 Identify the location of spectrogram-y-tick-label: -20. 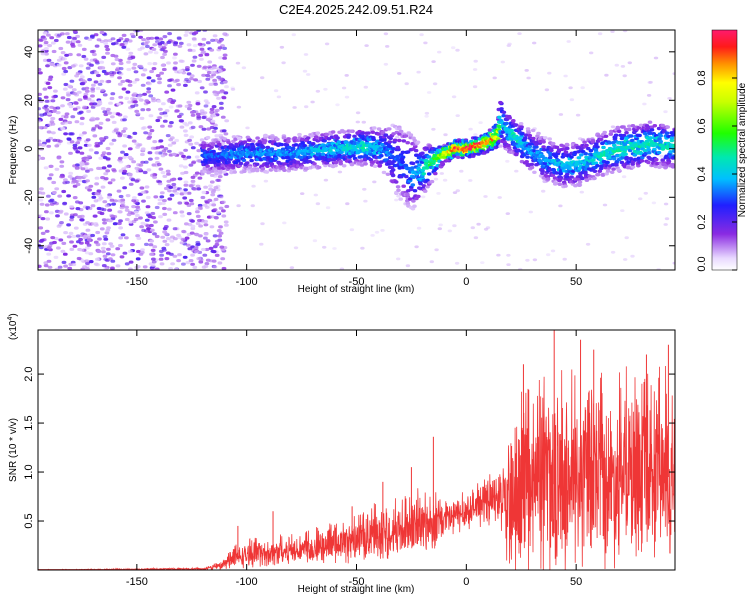
(29, 197).